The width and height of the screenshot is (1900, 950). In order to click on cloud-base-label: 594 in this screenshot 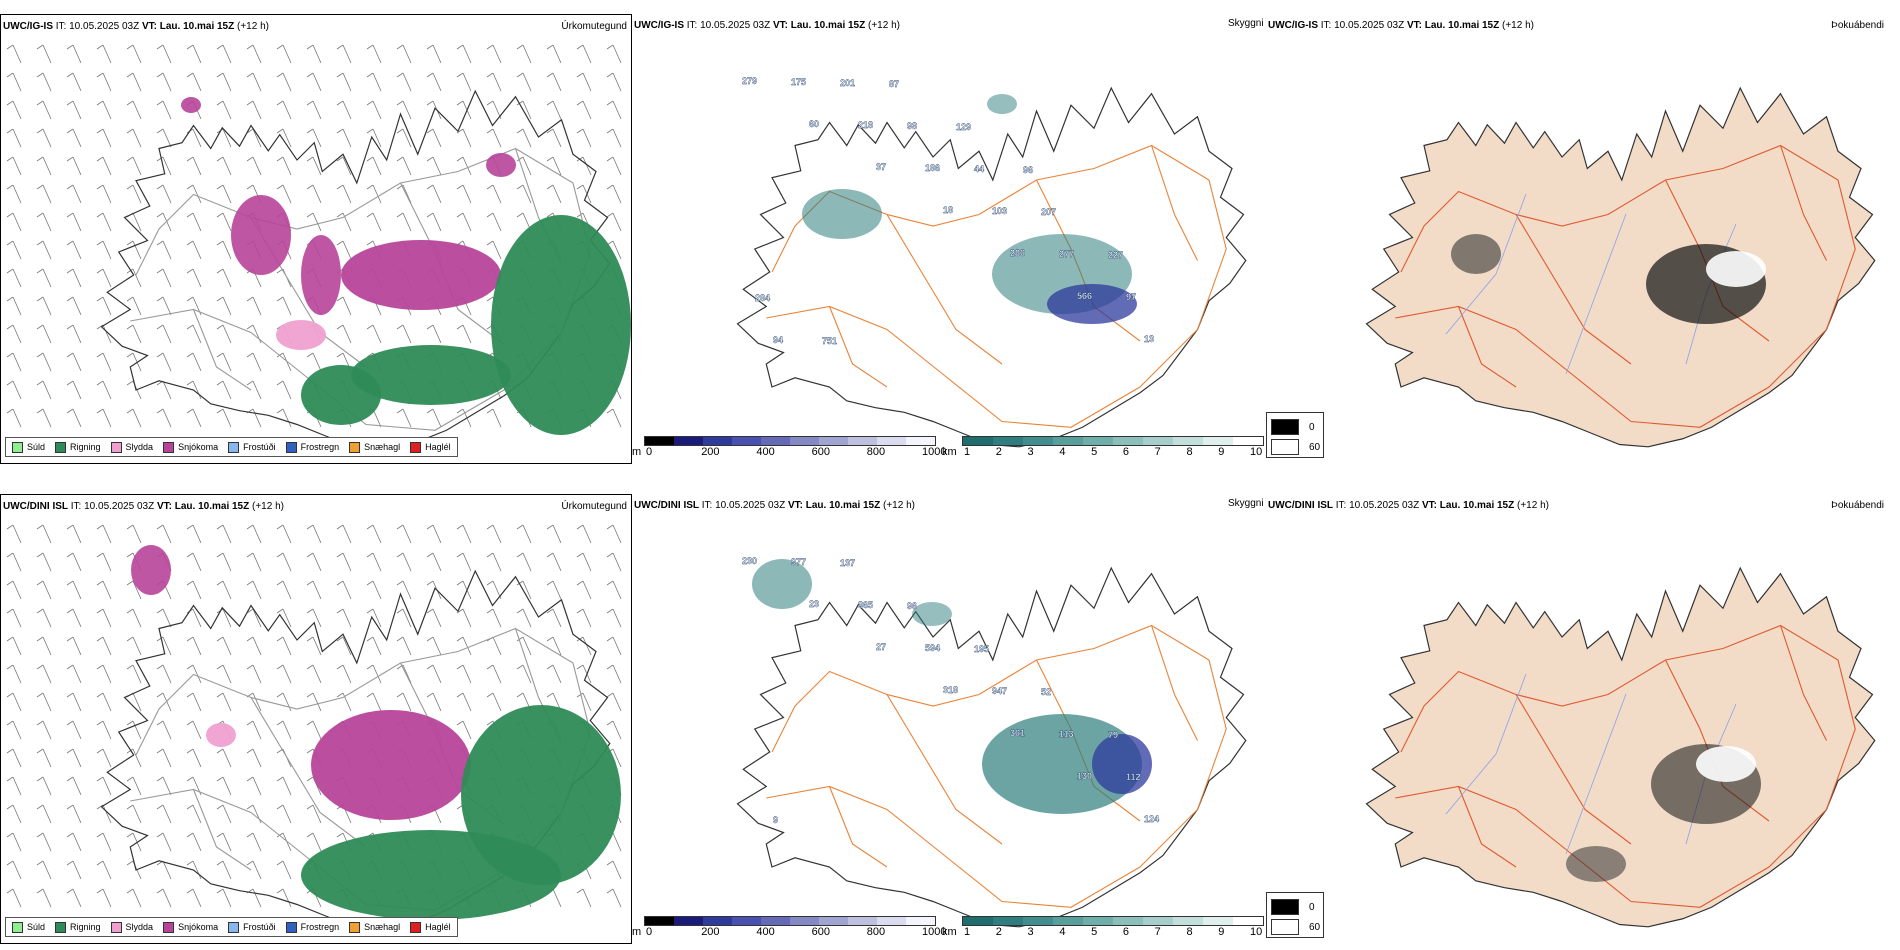, I will do `click(932, 648)`.